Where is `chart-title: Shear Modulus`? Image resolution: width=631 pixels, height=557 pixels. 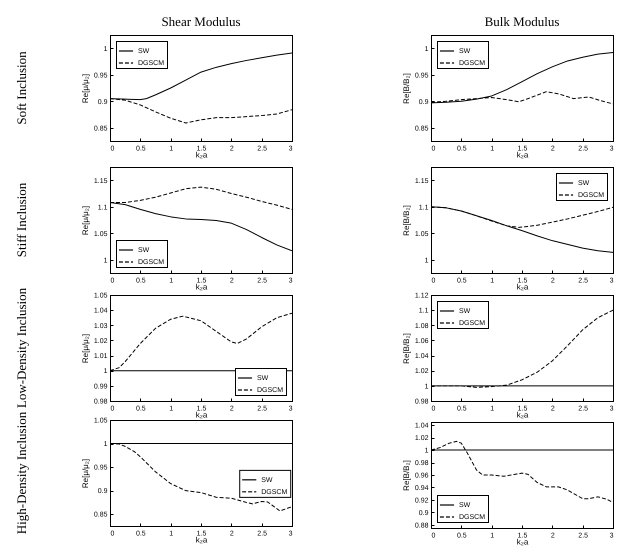
chart-title: Shear Modulus is located at coordinates (201, 21).